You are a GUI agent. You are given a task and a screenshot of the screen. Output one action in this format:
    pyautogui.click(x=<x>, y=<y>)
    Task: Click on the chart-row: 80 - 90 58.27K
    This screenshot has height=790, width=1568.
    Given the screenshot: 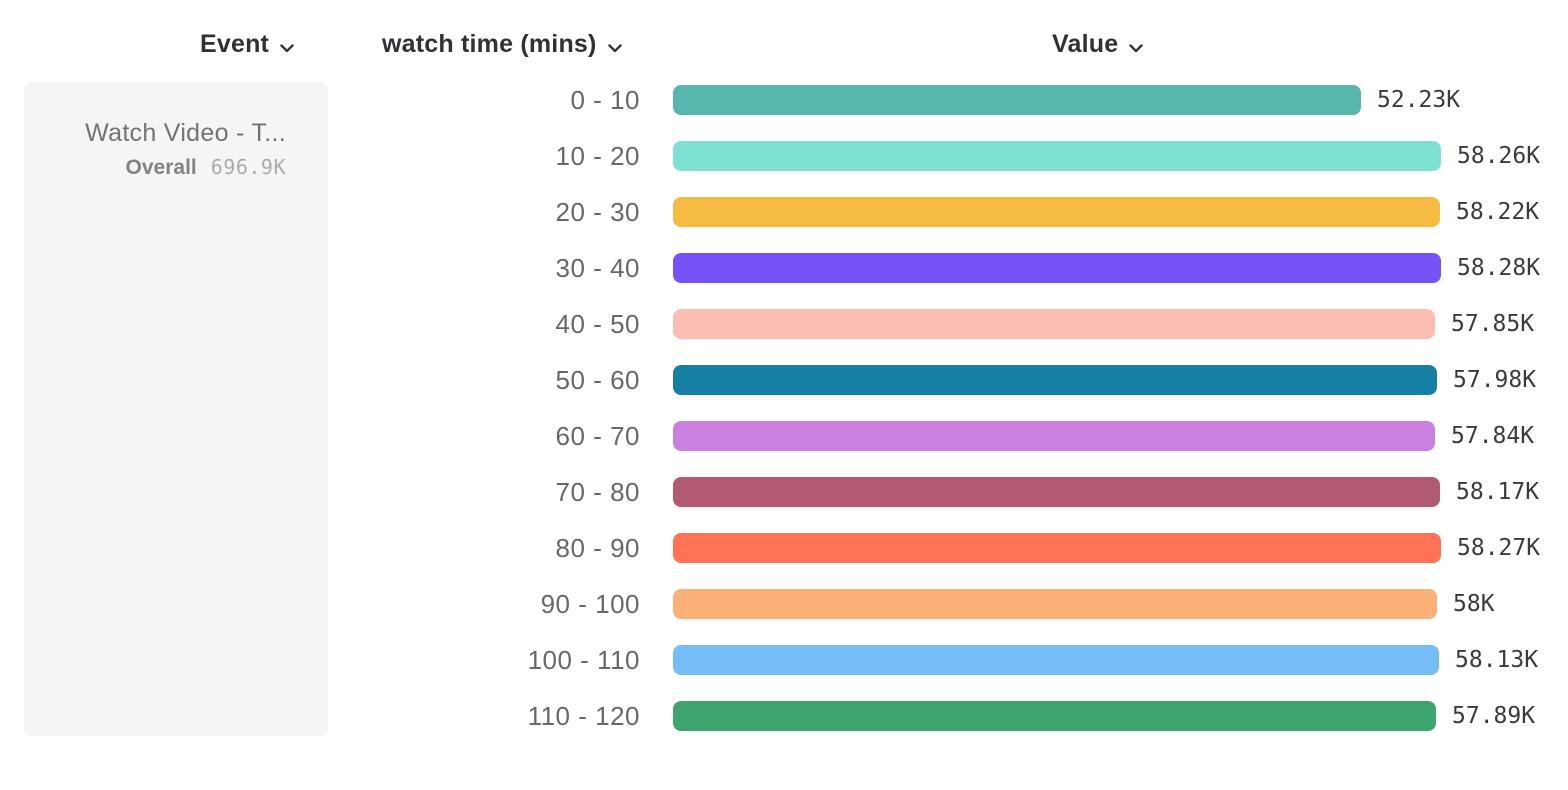 What is the action you would take?
    pyautogui.click(x=784, y=548)
    